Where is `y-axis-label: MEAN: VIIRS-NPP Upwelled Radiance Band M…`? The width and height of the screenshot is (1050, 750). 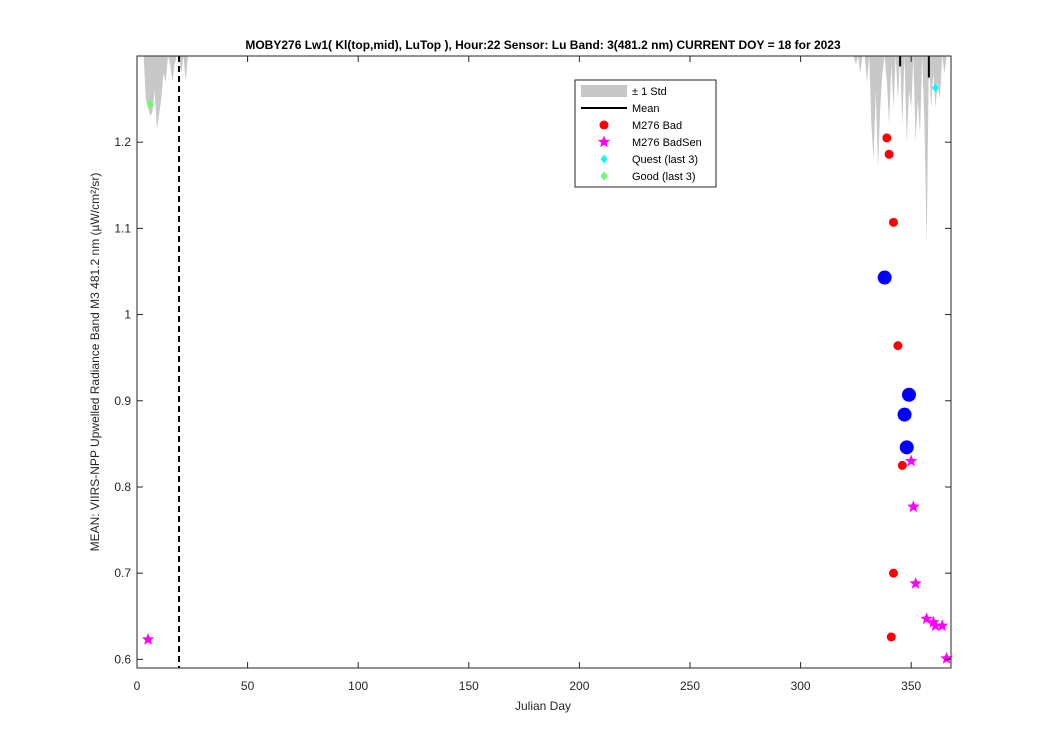 y-axis-label: MEAN: VIIRS-NPP Upwelled Radiance Band M… is located at coordinates (95, 362).